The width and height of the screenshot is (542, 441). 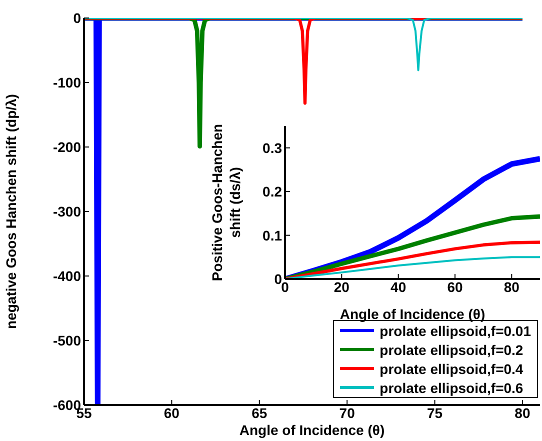 What do you see at coordinates (77, 18) in the screenshot?
I see `y-tick-label: 0` at bounding box center [77, 18].